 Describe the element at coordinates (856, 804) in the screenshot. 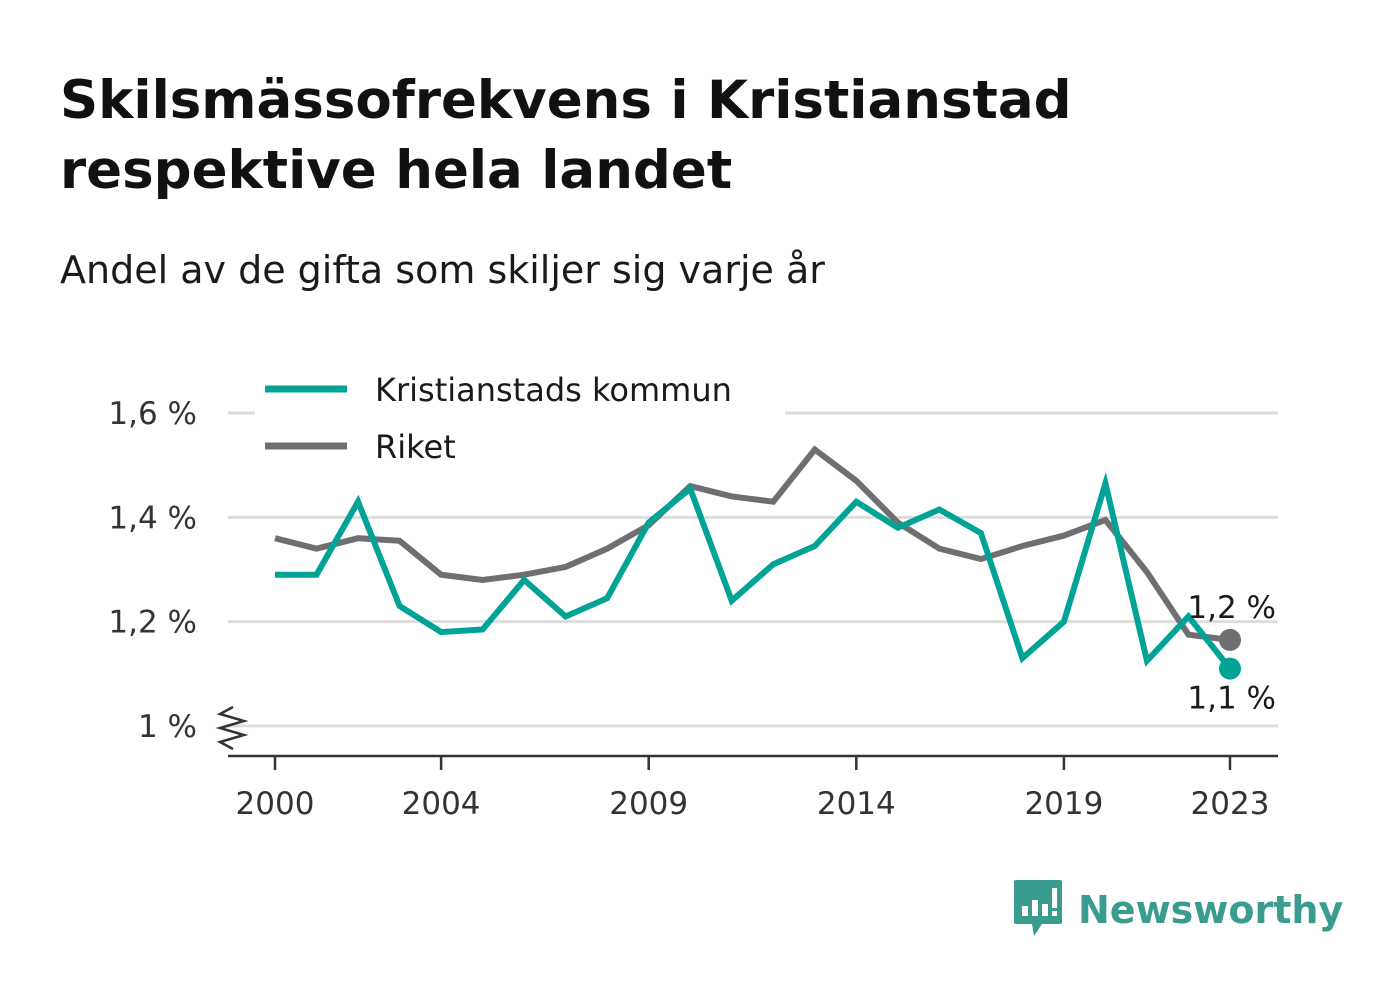

I see `x-tick-label: 2014` at that location.